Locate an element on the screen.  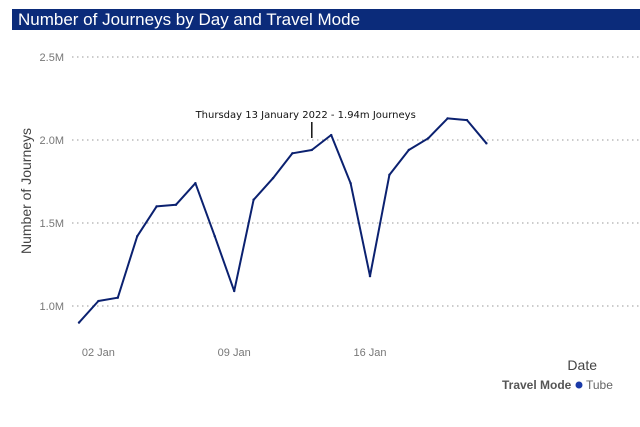
x-axis-ticks: 02 Jan 09 Jan 16 Jan is located at coordinates (234, 353).